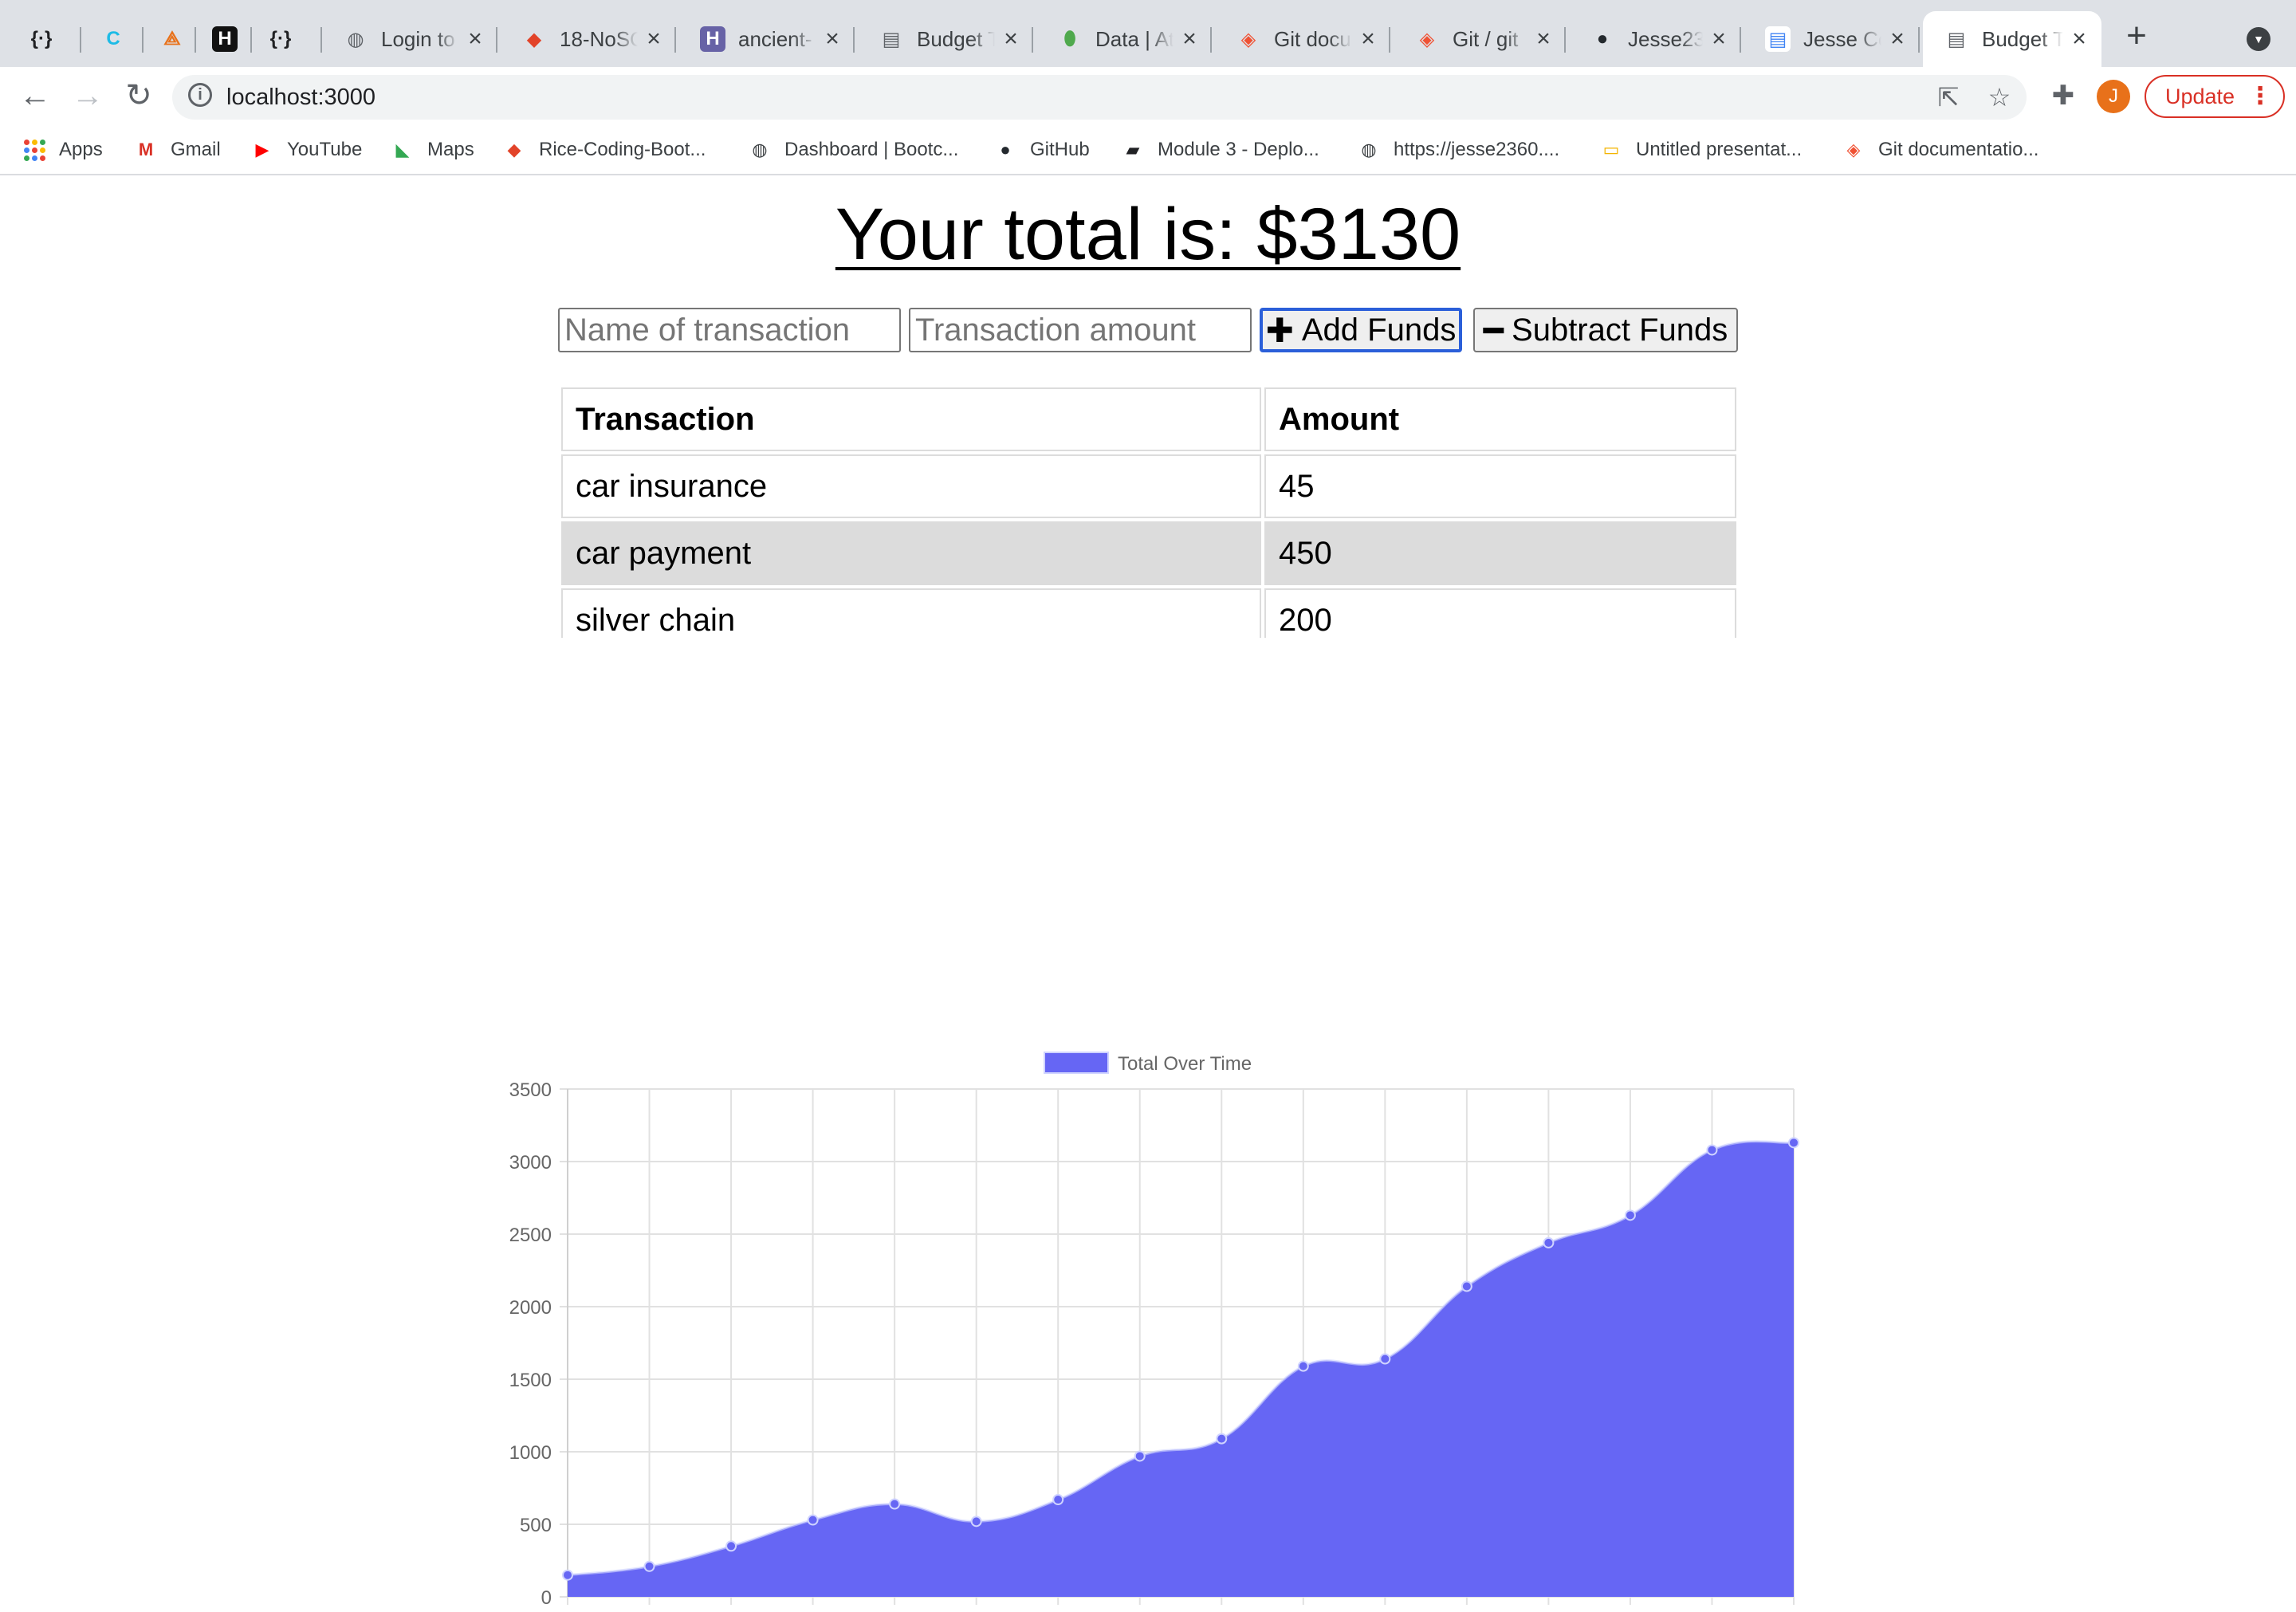 This screenshot has height=1612, width=2296. What do you see at coordinates (62, 150) in the screenshot?
I see `bookmark-item: Apps` at bounding box center [62, 150].